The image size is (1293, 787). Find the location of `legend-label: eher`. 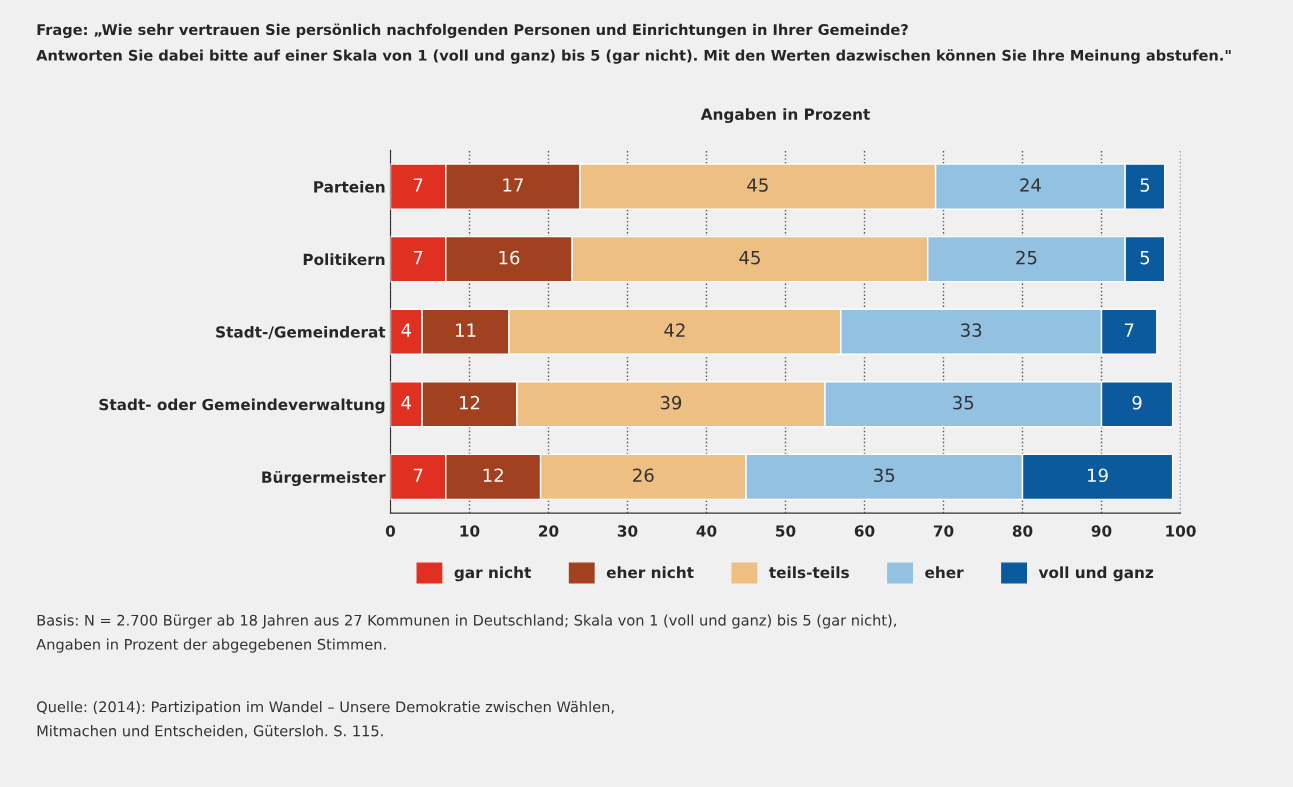

legend-label: eher is located at coordinates (944, 572).